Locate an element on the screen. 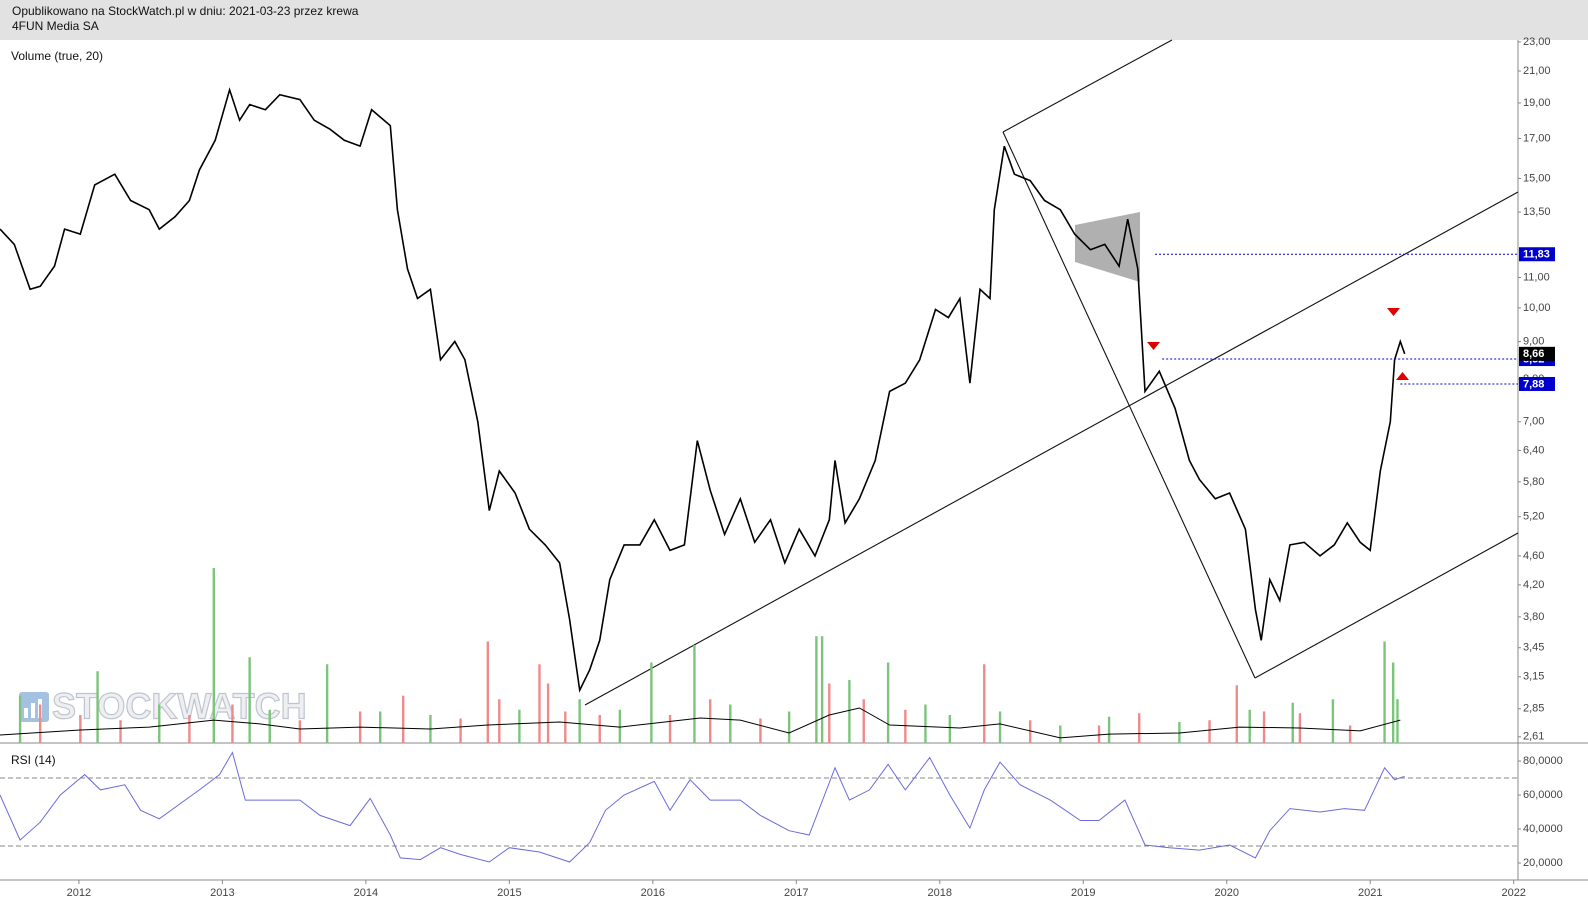 Image resolution: width=1588 pixels, height=906 pixels. y-tick-label: 3,15 is located at coordinates (1533, 677).